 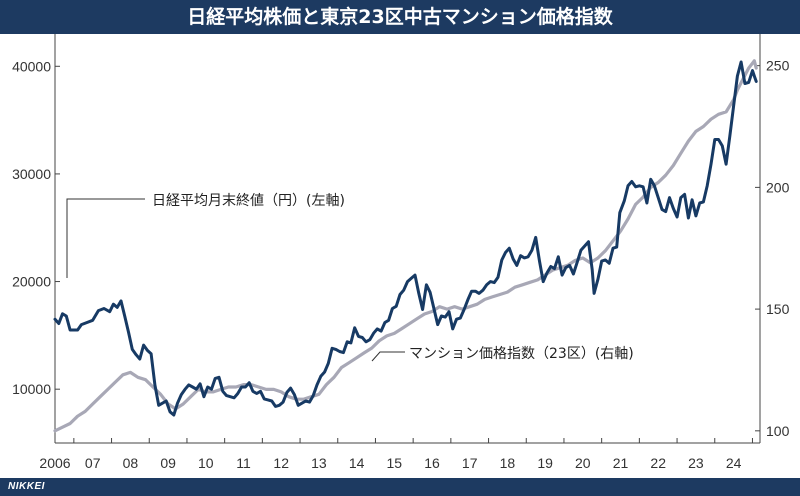 What do you see at coordinates (508, 463) in the screenshot?
I see `x-tick-label: 18` at bounding box center [508, 463].